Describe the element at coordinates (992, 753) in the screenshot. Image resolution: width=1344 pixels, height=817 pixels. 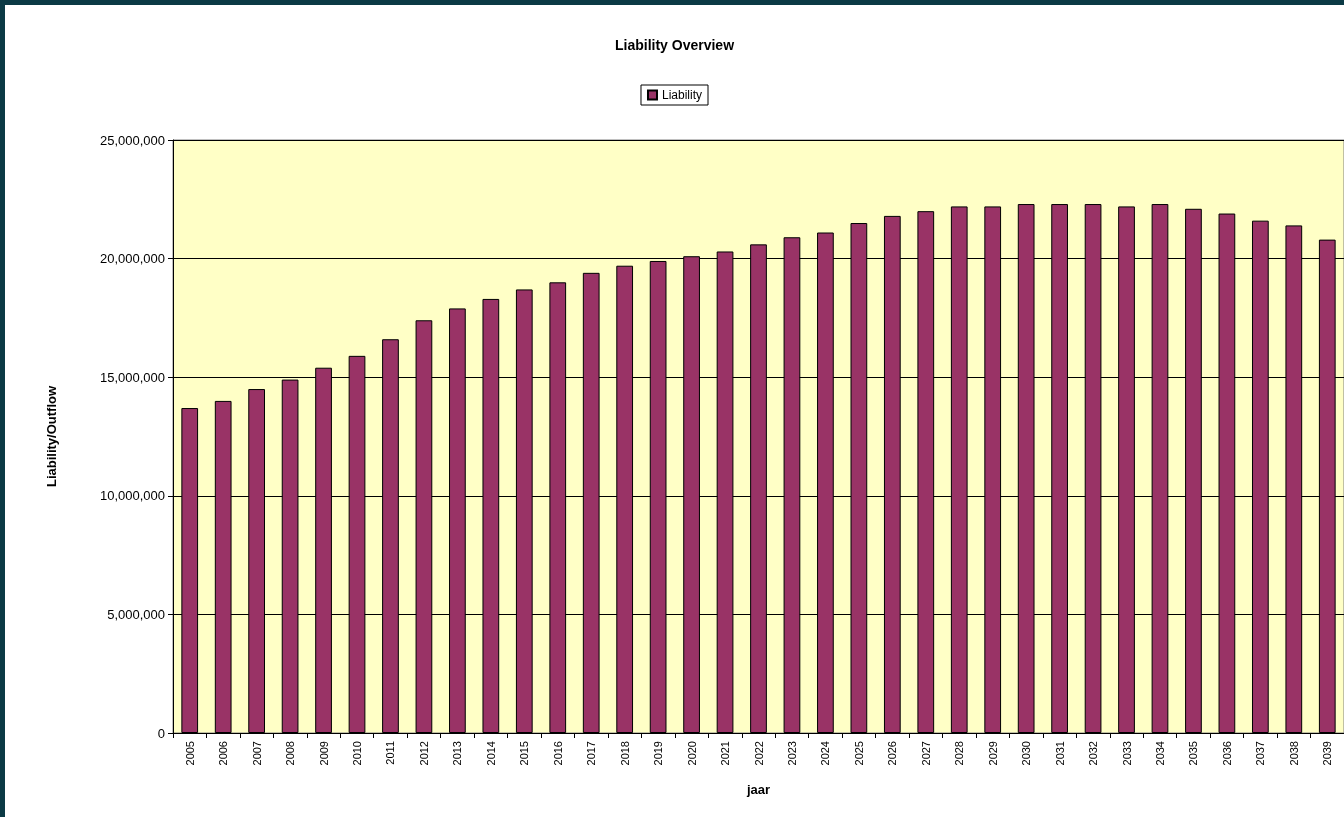
I see `x-tick-label: 2029` at that location.